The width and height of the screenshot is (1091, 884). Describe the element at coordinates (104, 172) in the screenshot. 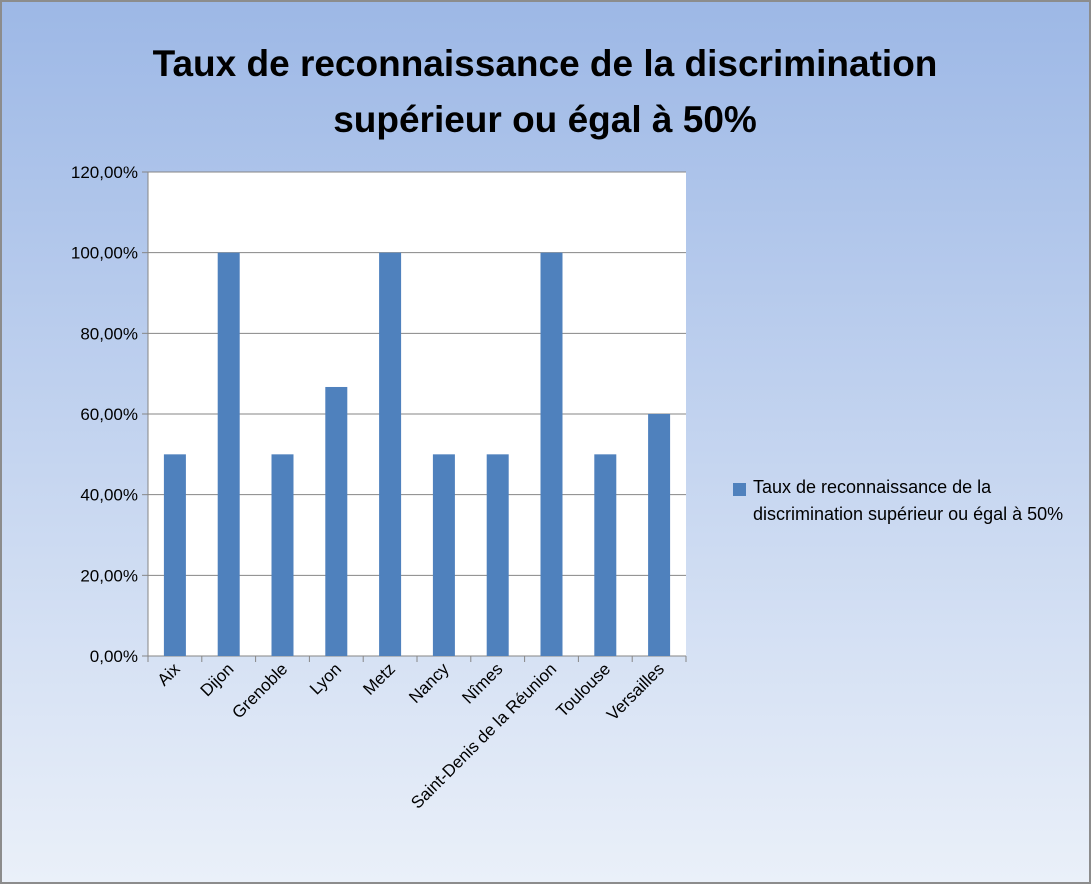

I see `y-tick-label: 120,00%` at that location.